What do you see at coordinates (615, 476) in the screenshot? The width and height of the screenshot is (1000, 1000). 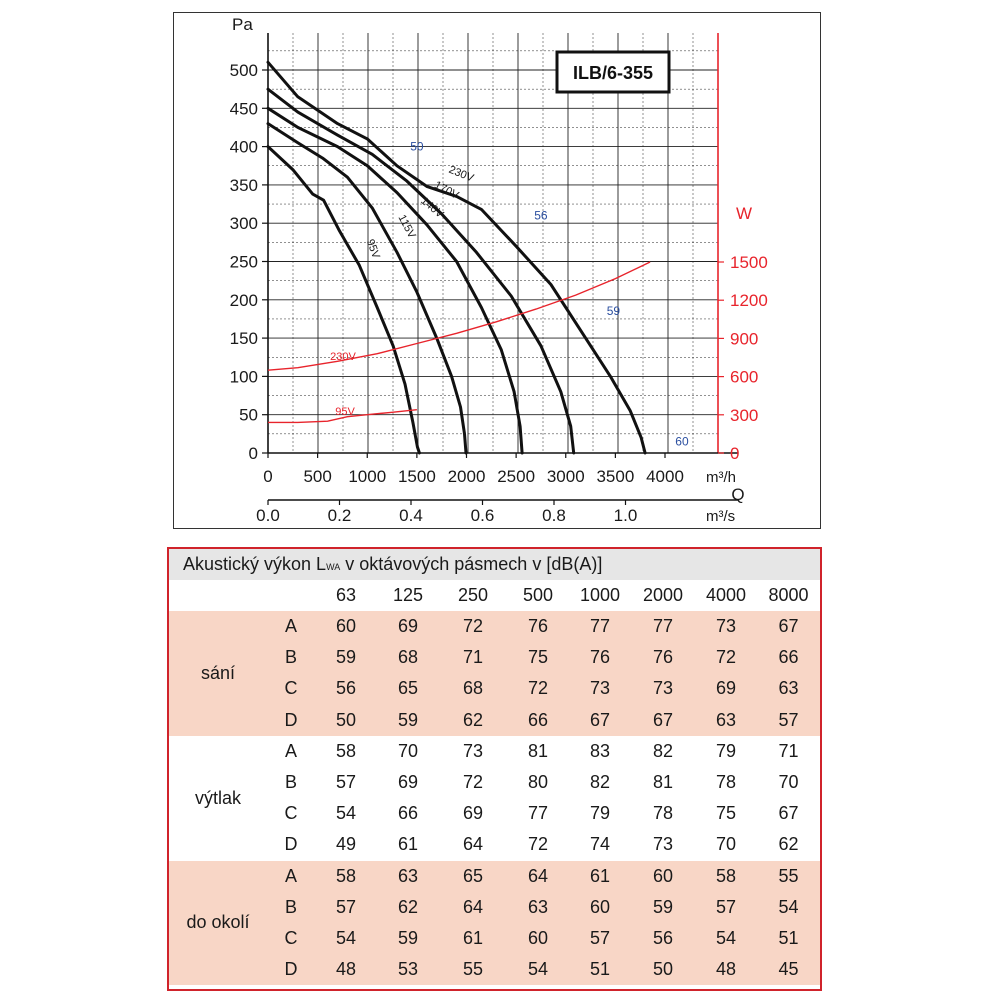 I see `x-tick-label: 3500` at bounding box center [615, 476].